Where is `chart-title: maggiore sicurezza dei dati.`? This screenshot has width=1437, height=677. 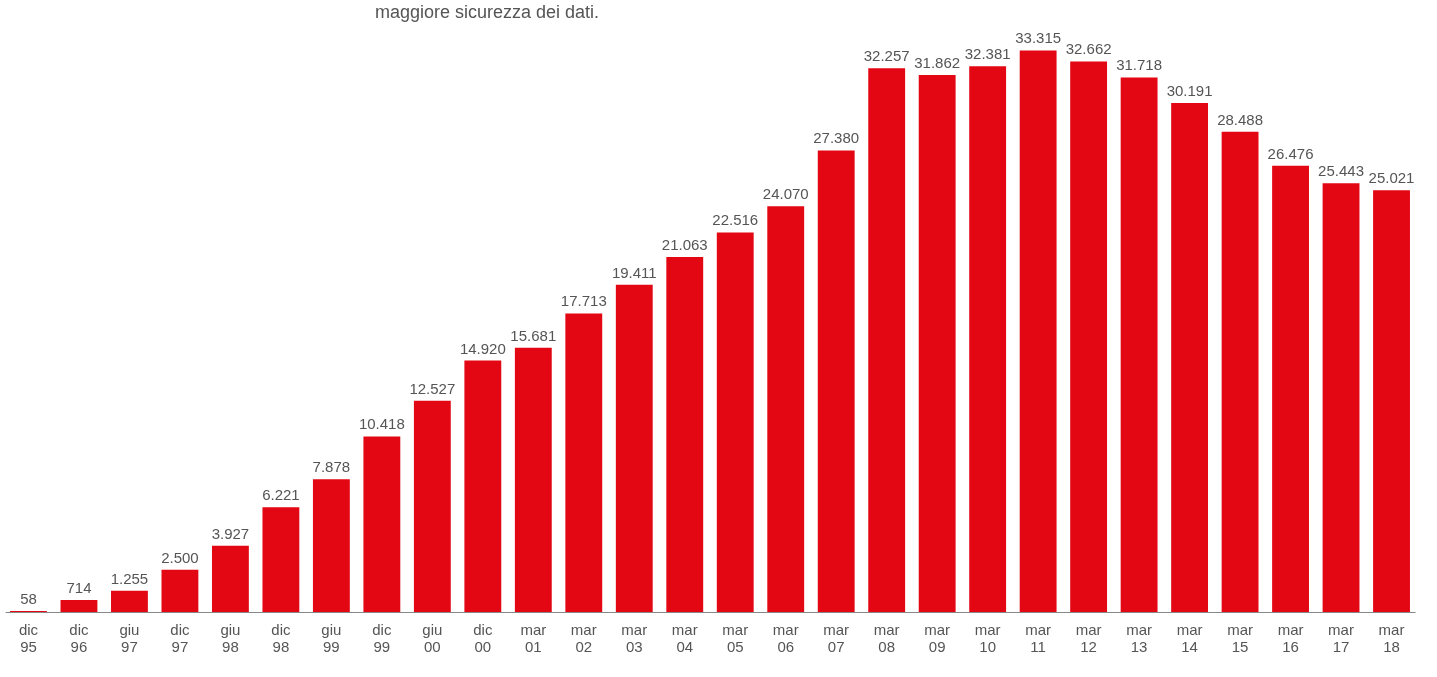
chart-title: maggiore sicurezza dei dati. is located at coordinates (487, 12).